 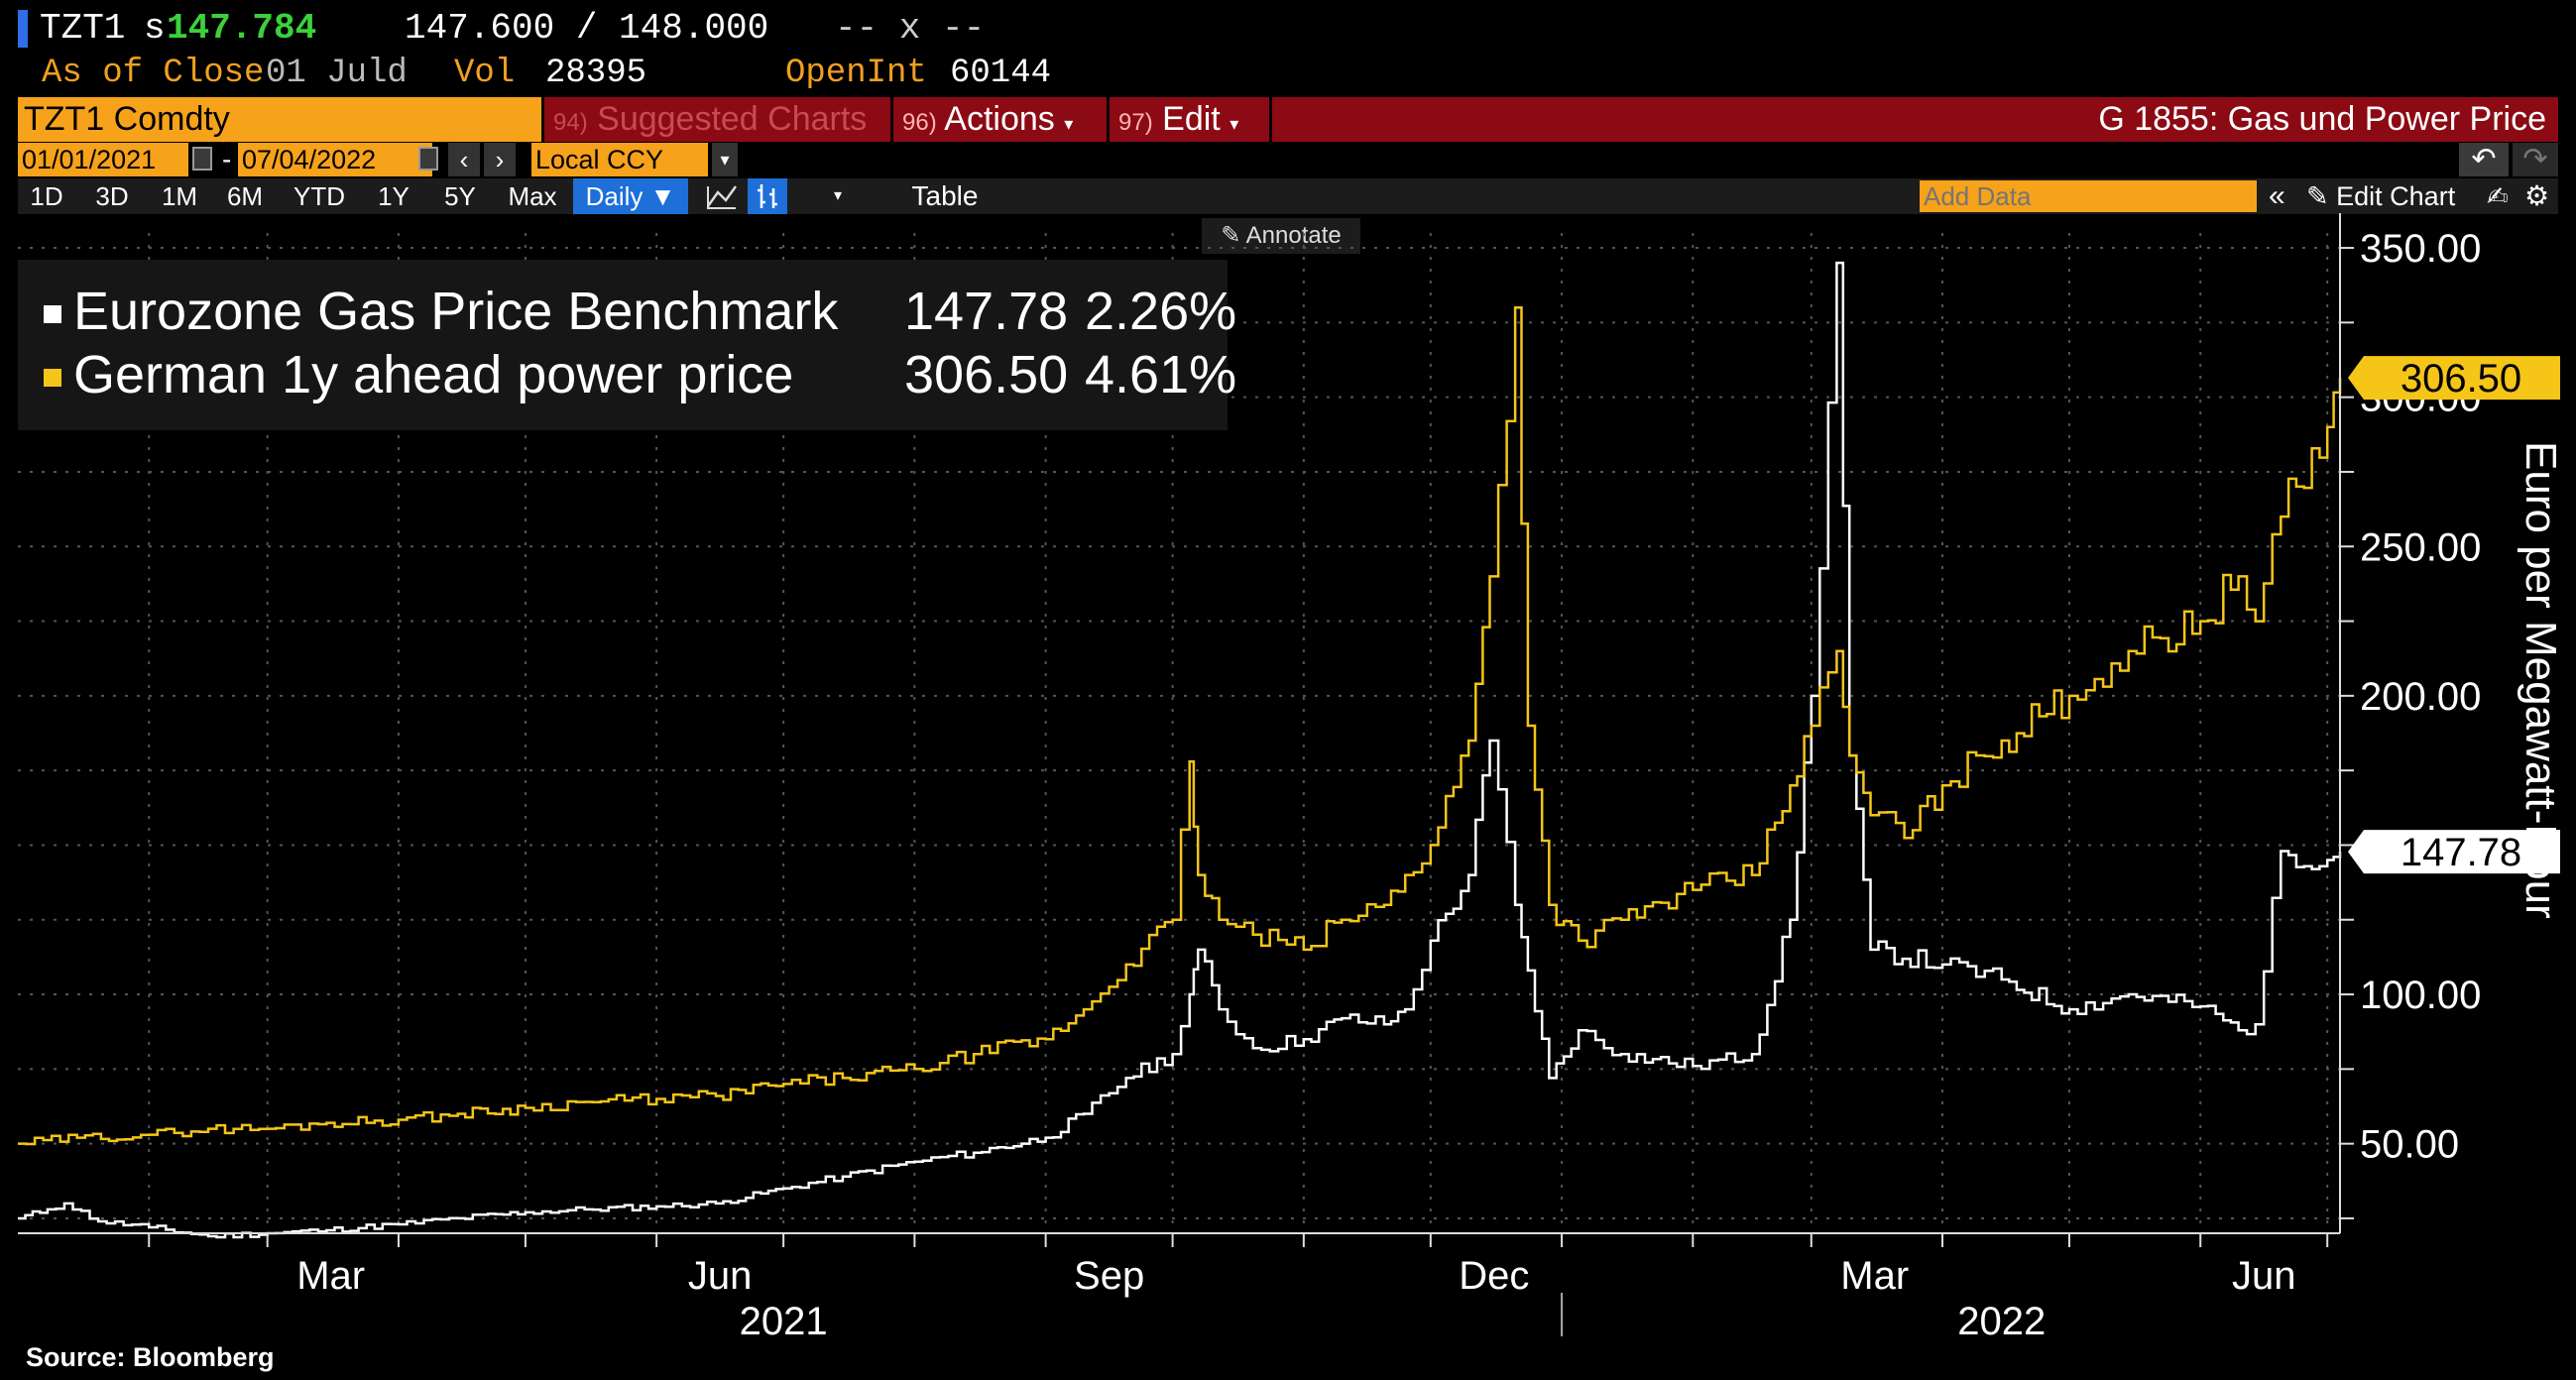 I want to click on edit-chart-button: ✎ Edit Chart, so click(x=2380, y=196).